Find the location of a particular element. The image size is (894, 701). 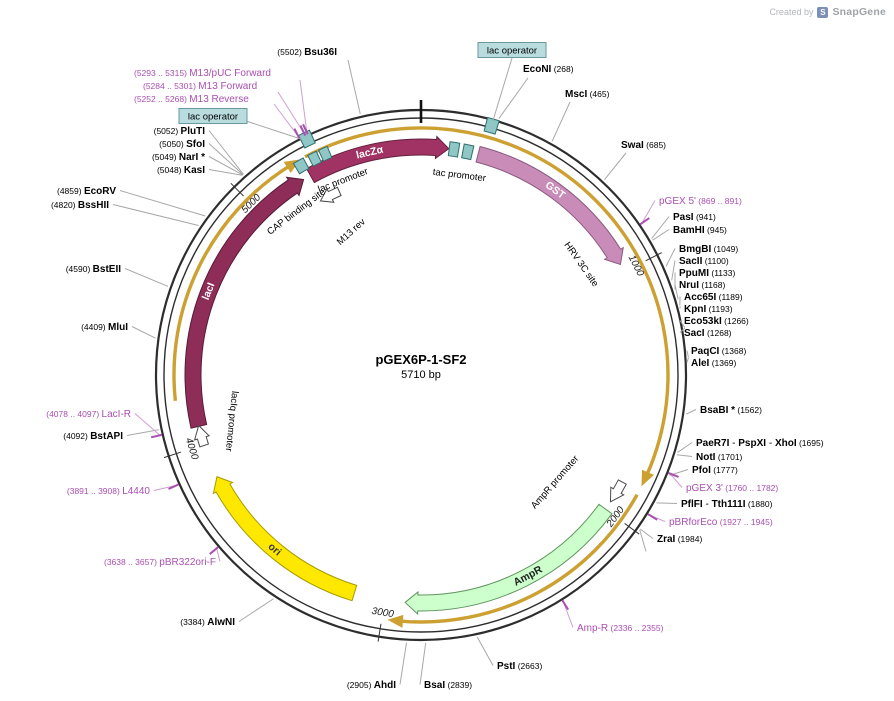

primer-label: (4078 .. 4097) LacI-R is located at coordinates (88, 414).